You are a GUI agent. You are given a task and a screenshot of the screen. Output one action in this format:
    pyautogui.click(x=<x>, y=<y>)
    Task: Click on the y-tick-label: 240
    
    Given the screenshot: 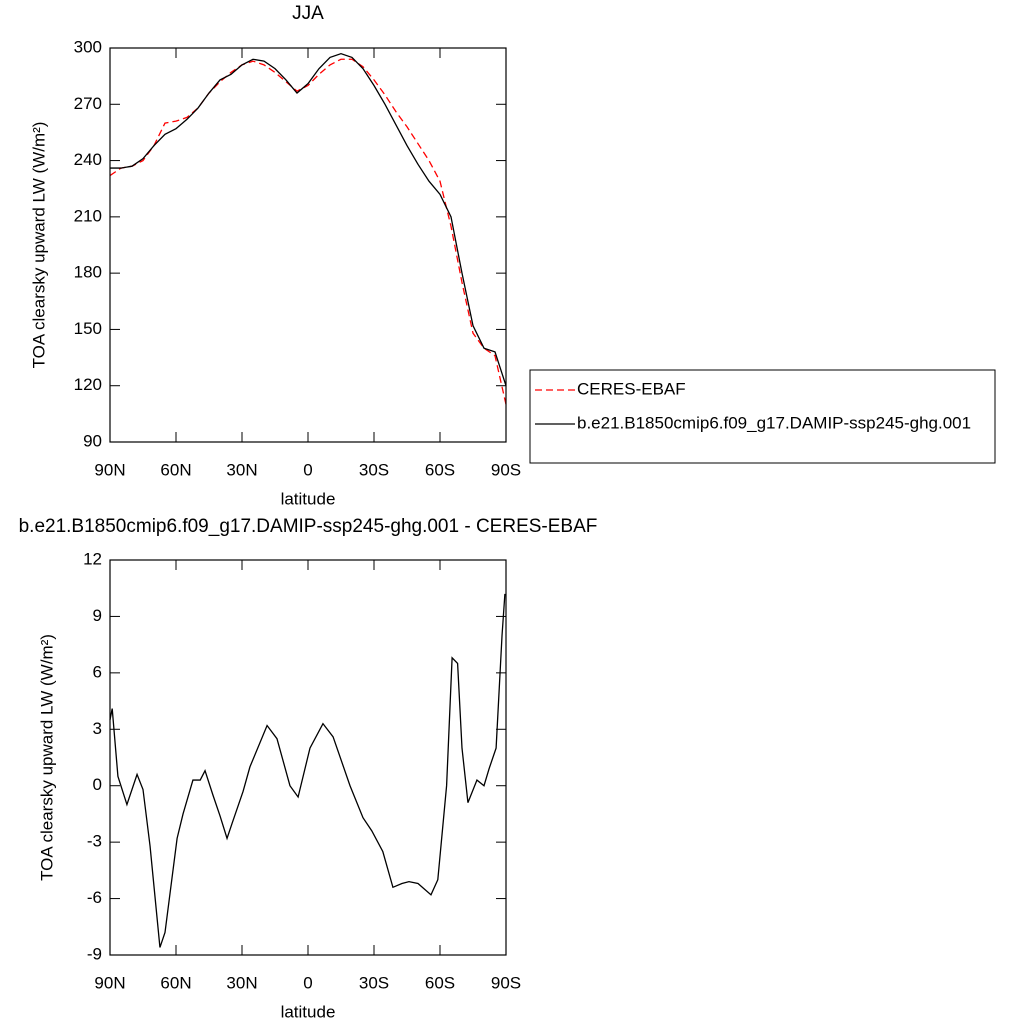 What is the action you would take?
    pyautogui.click(x=88, y=159)
    